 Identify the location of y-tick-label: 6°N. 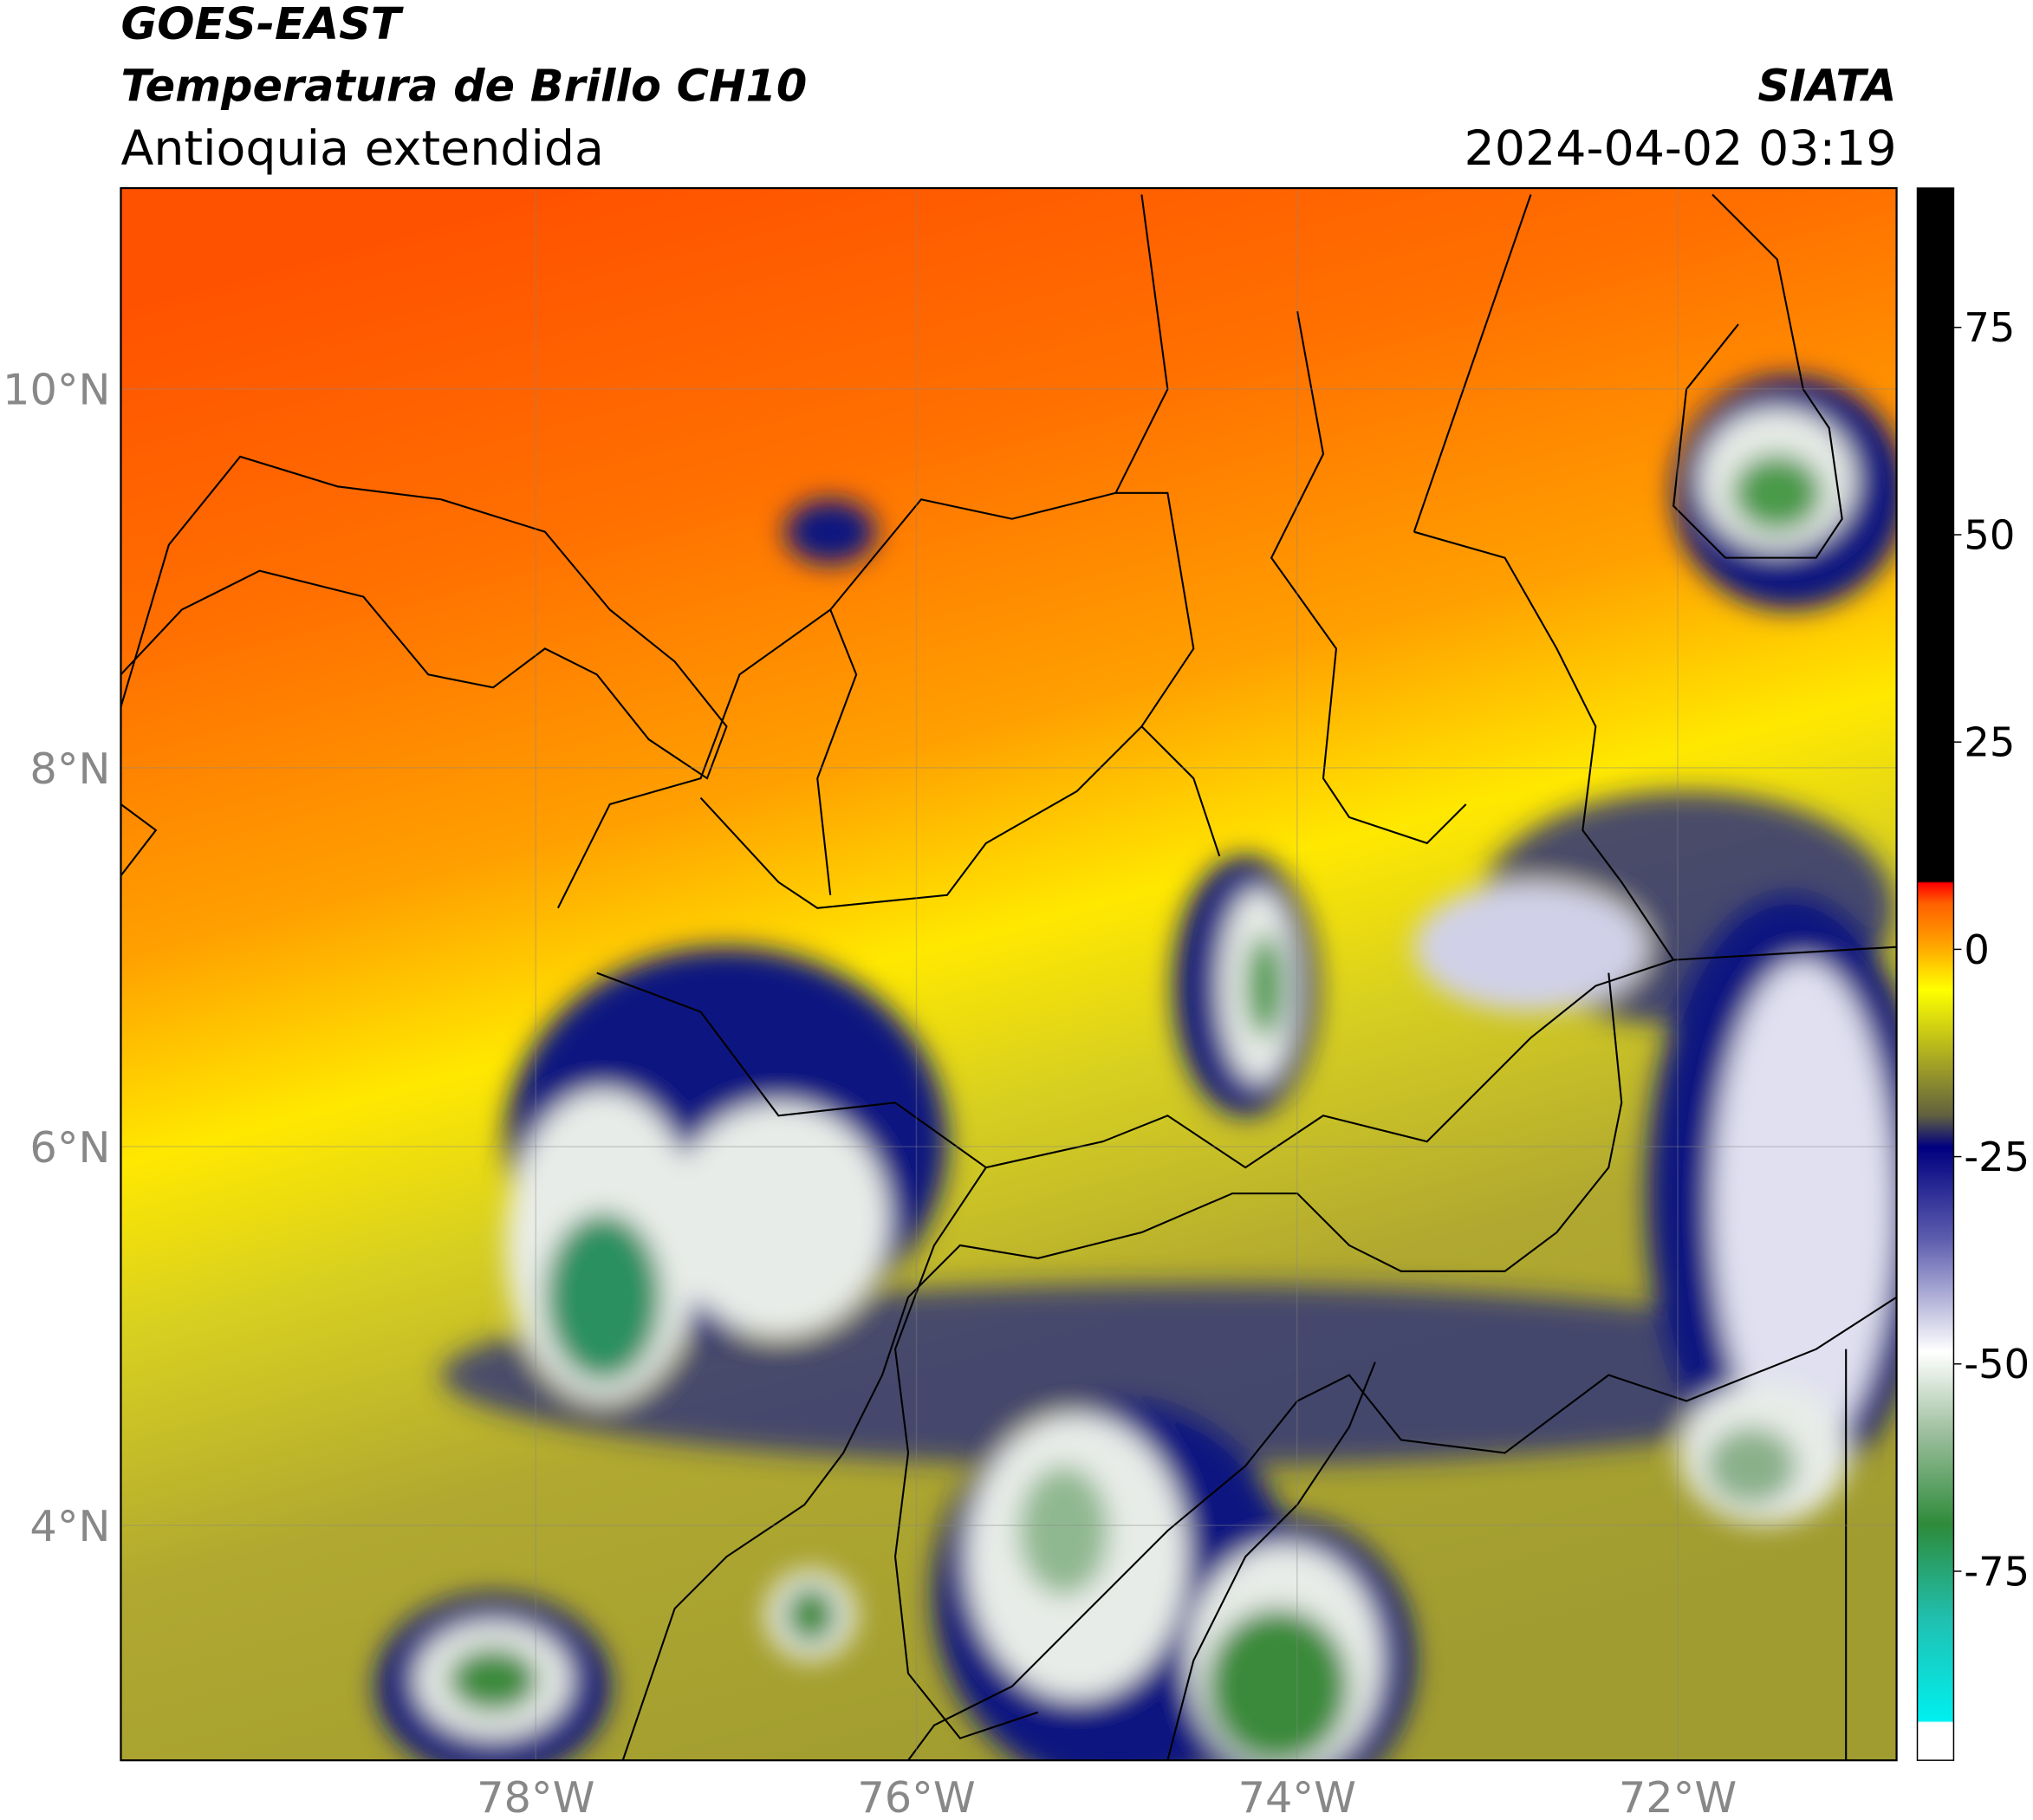
(69, 1147).